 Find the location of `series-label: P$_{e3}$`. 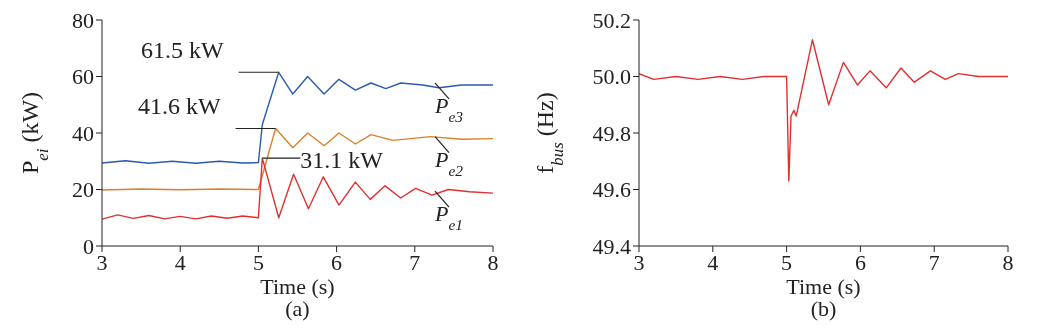

series-label: P$_{e3}$ is located at coordinates (449, 108).